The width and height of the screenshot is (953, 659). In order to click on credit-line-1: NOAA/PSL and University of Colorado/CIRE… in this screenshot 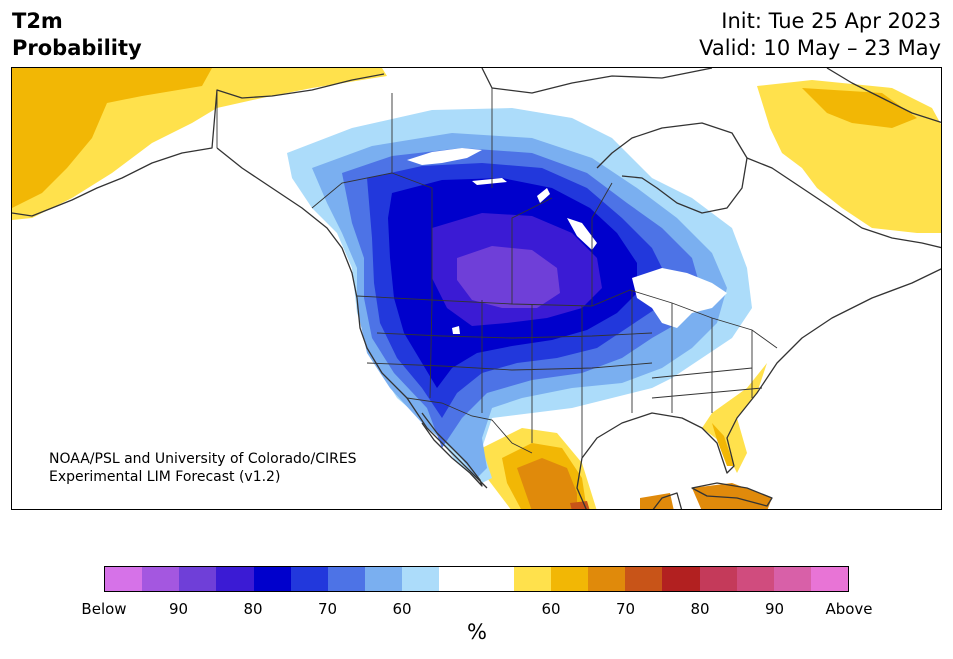, I will do `click(203, 459)`.